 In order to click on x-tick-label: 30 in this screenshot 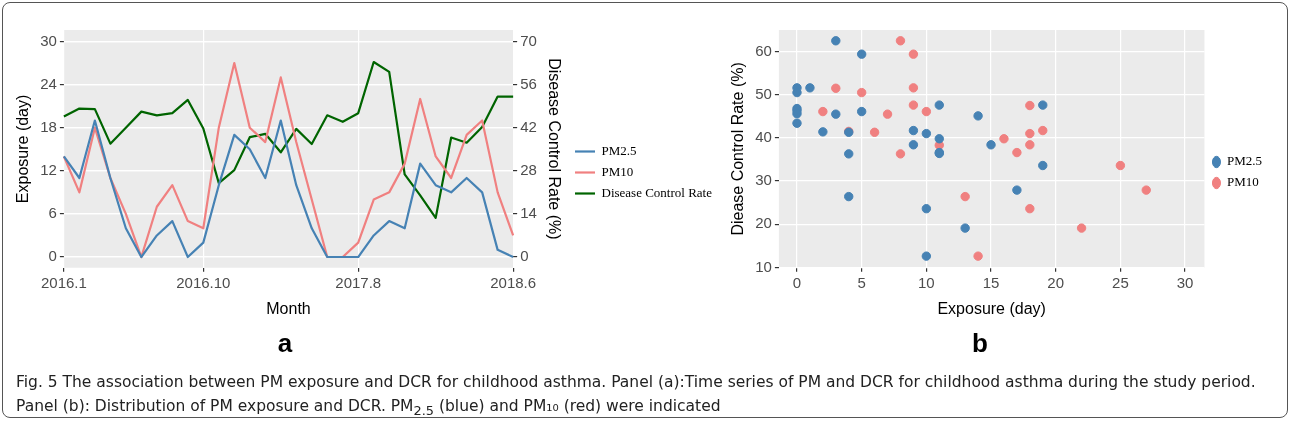, I will do `click(1185, 282)`.